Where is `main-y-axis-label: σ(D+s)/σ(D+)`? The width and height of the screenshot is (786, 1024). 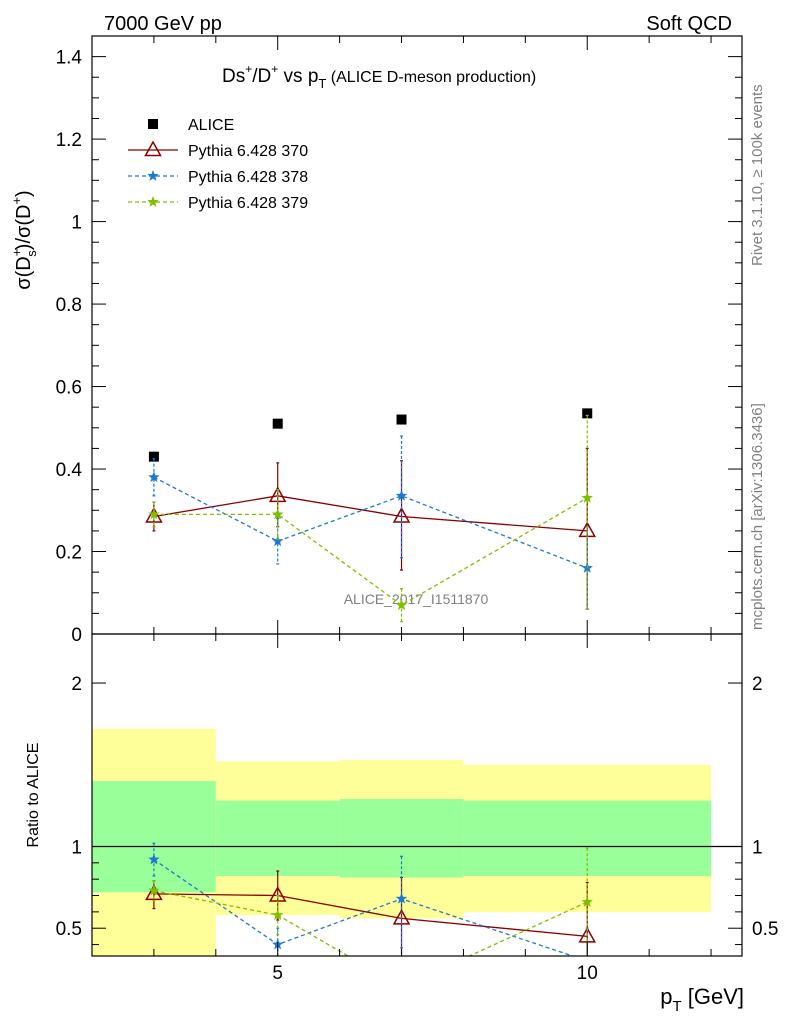 main-y-axis-label: σ(D+s)/σ(D+) is located at coordinates (24, 239).